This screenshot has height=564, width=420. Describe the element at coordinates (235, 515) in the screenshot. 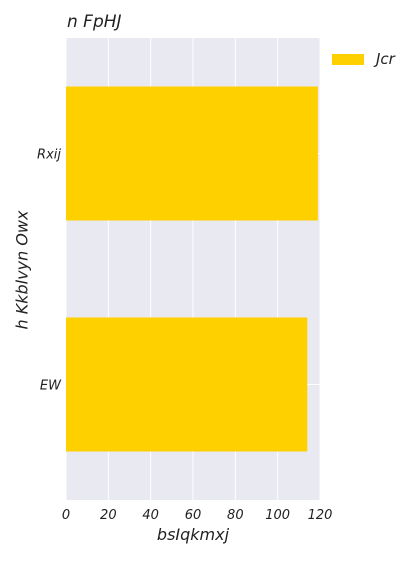

I see `x-tick-label: 80` at that location.